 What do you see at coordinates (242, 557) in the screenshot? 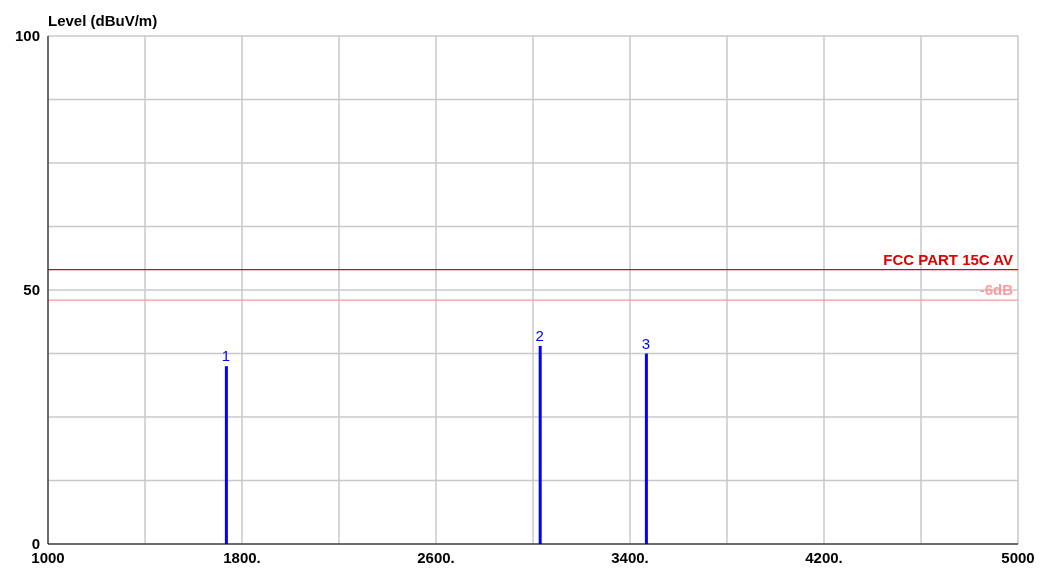
I see `x-tick-label: 1800.` at bounding box center [242, 557].